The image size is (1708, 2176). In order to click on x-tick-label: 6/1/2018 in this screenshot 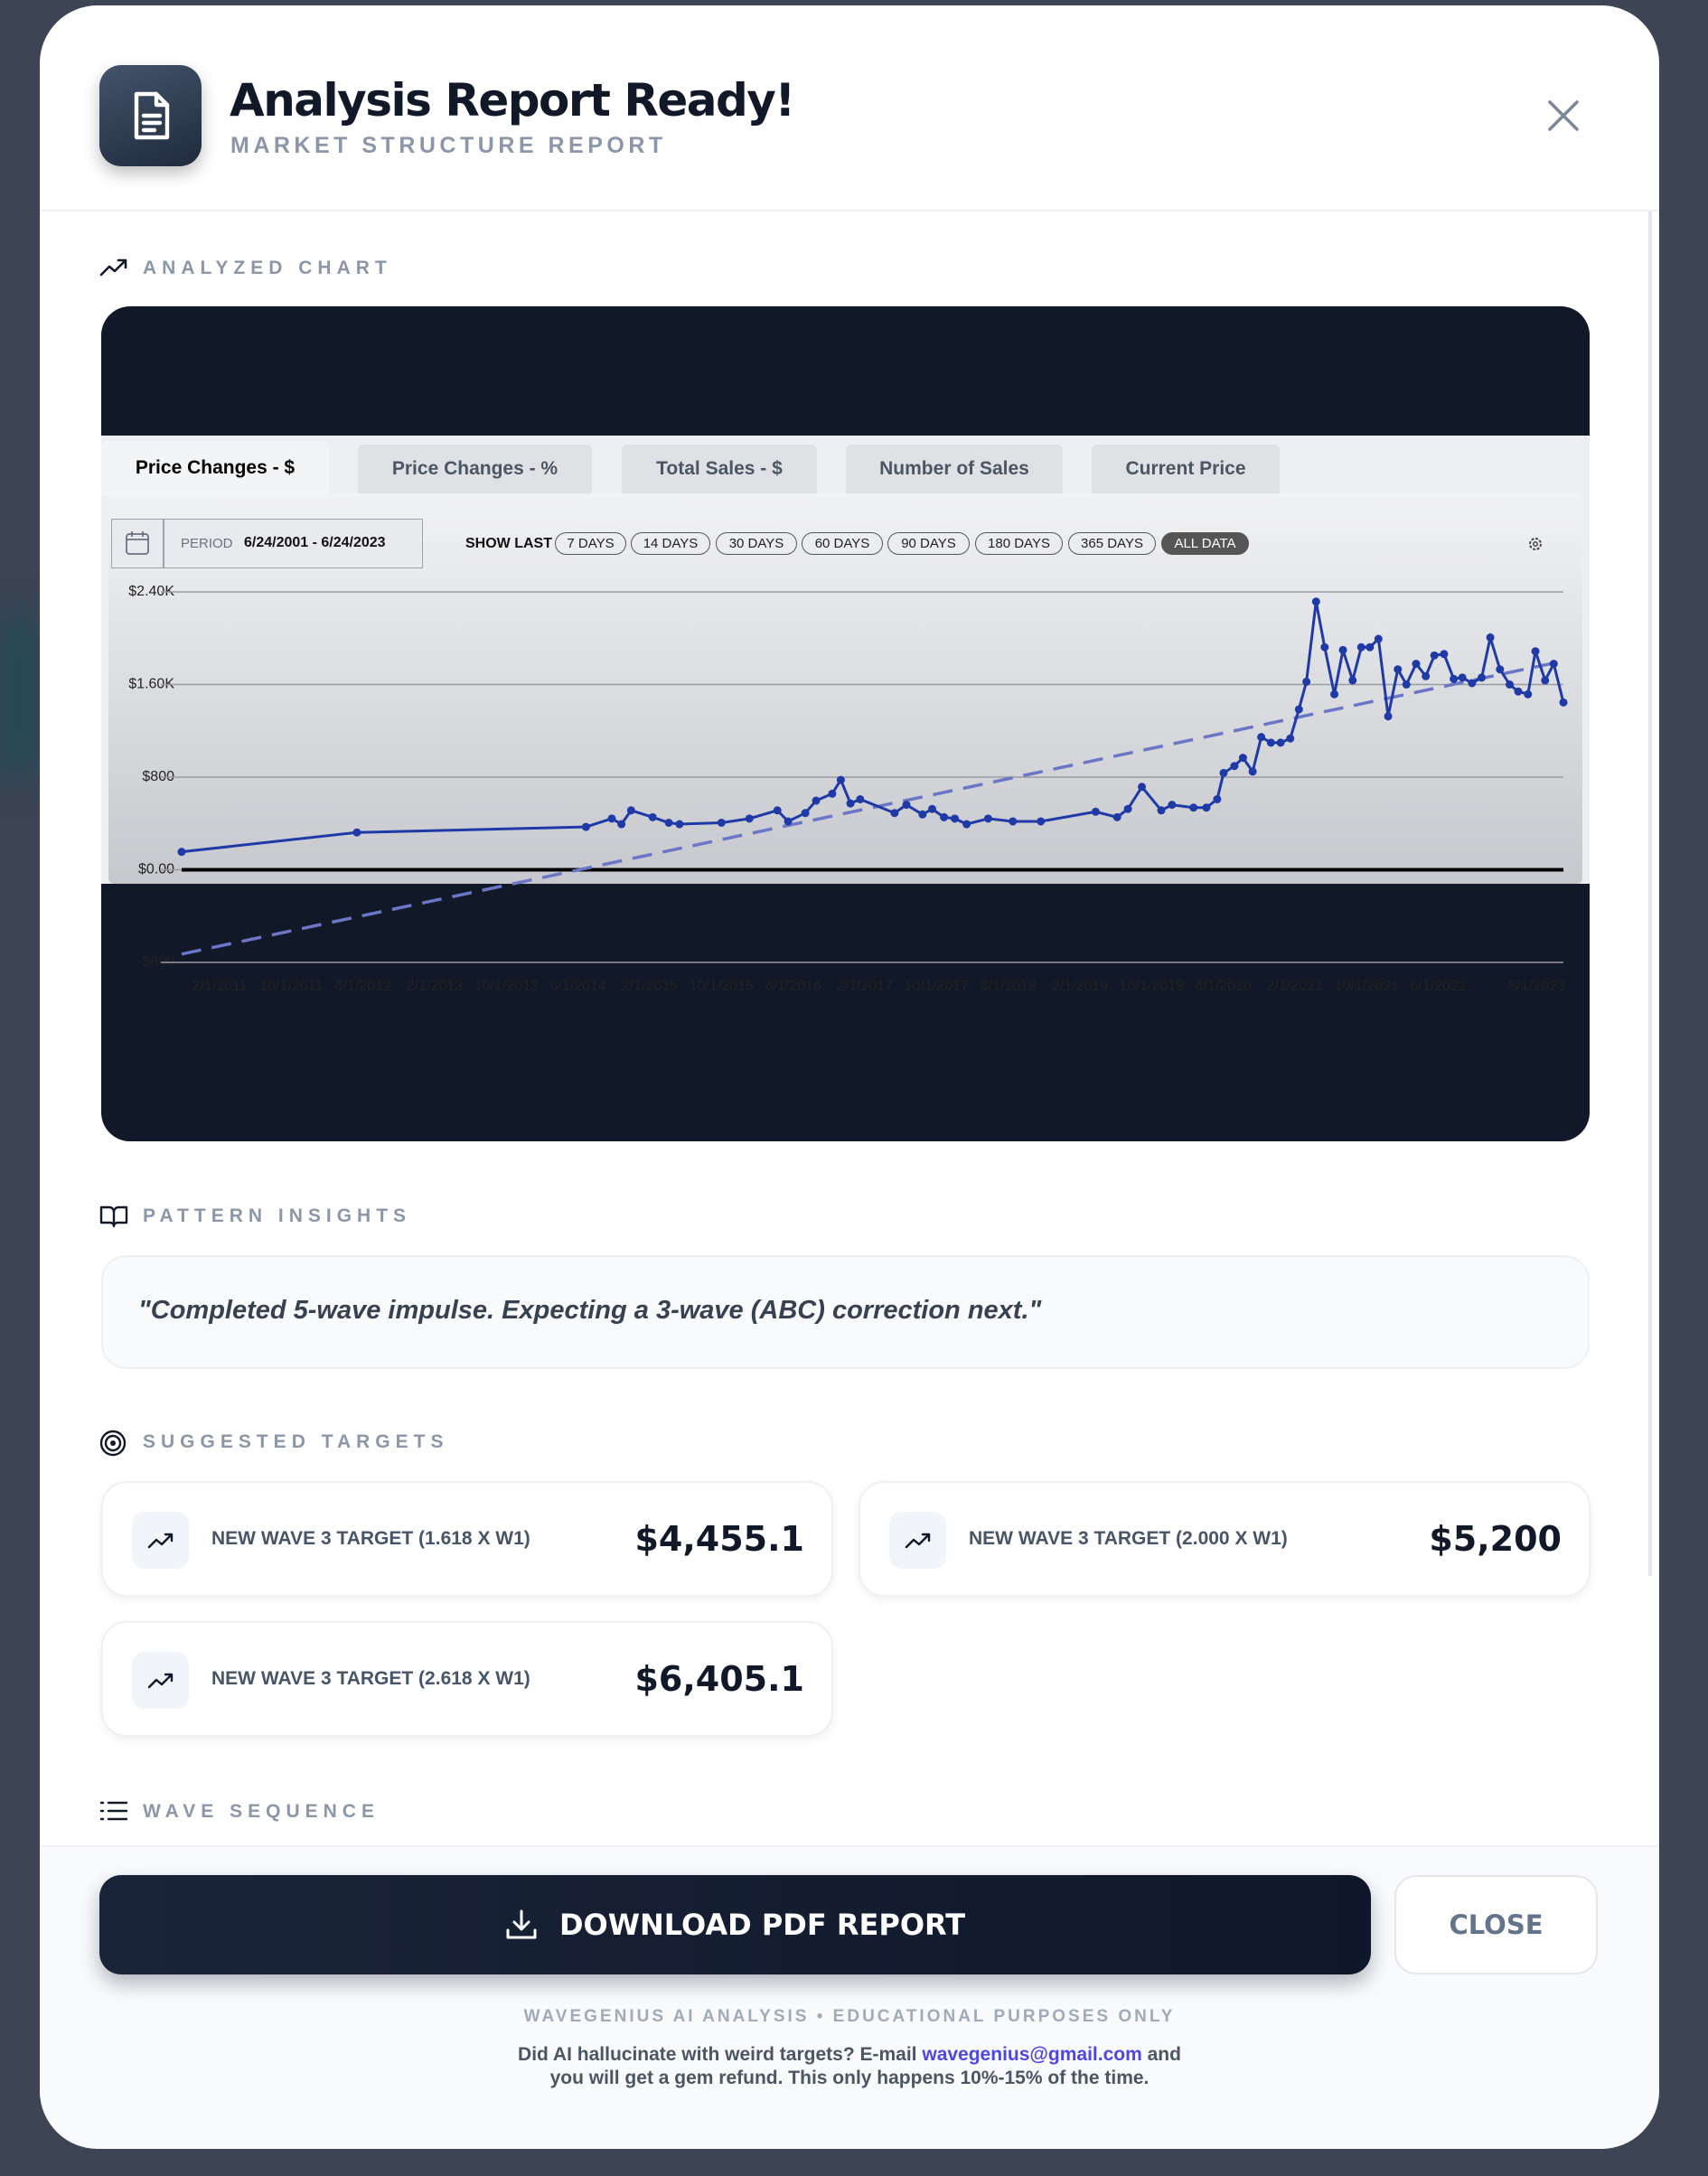, I will do `click(1009, 987)`.